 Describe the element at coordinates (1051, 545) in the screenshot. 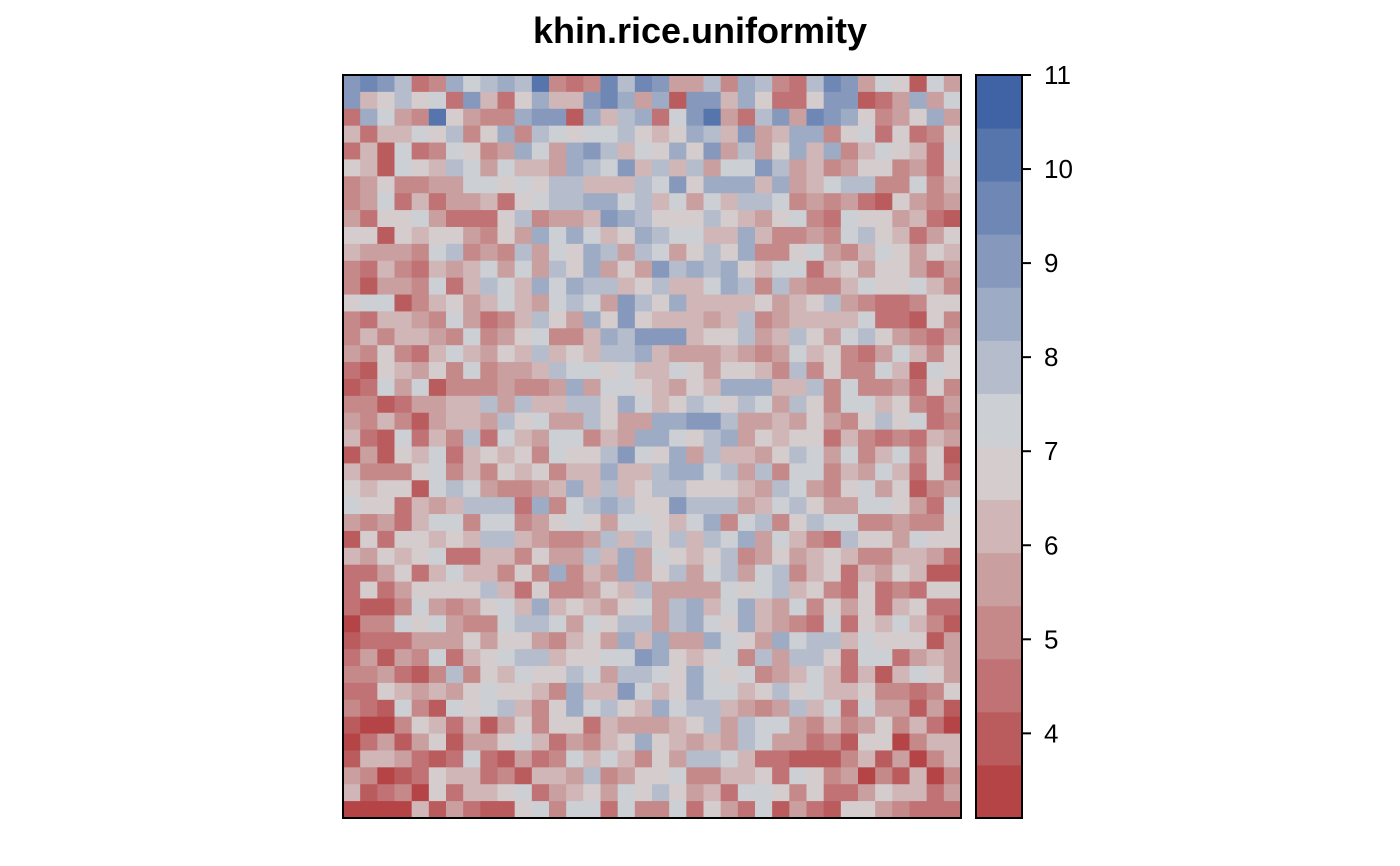

I see `colorbar-tick-label: 6` at that location.